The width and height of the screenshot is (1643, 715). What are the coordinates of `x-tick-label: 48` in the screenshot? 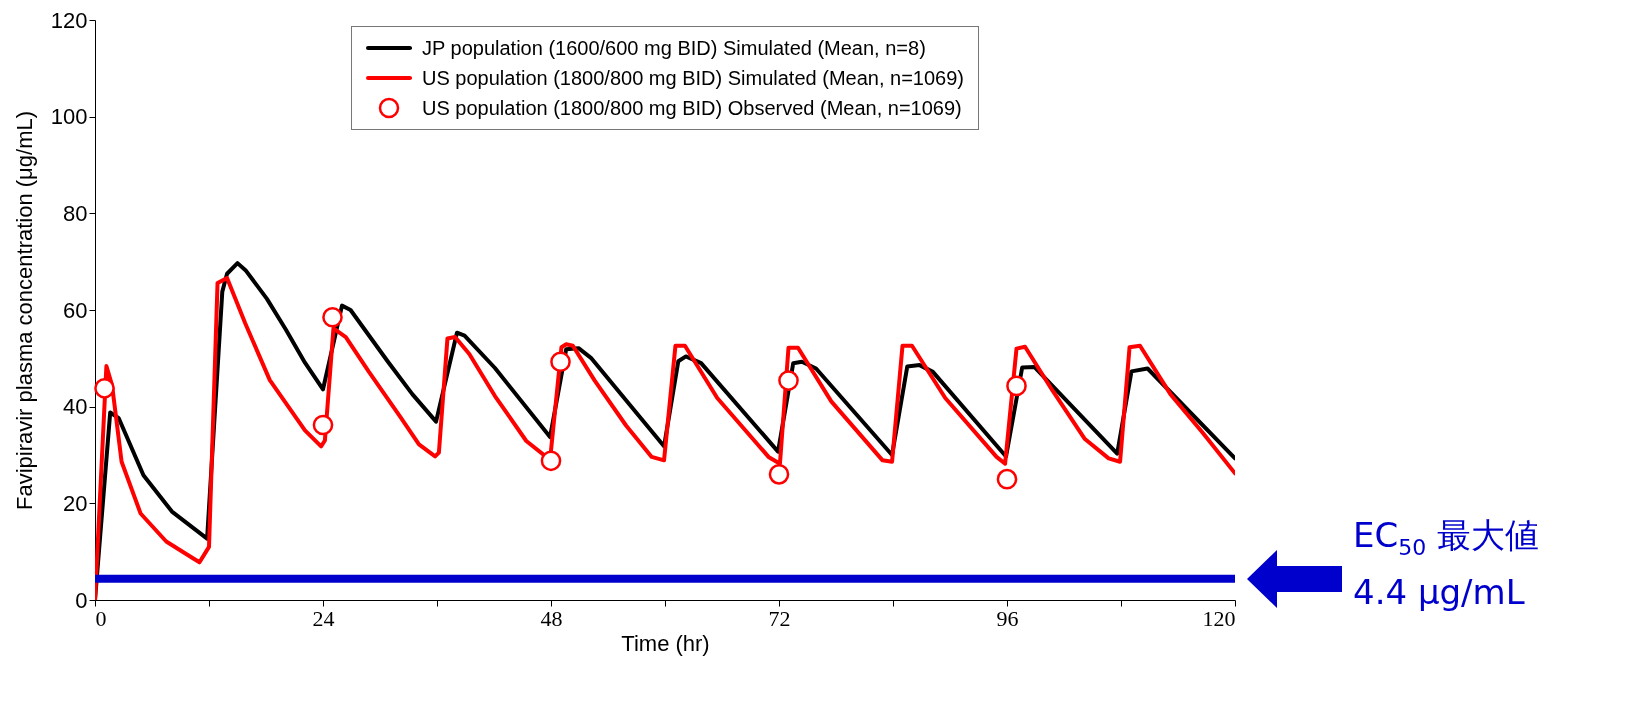 It's located at (551, 618).